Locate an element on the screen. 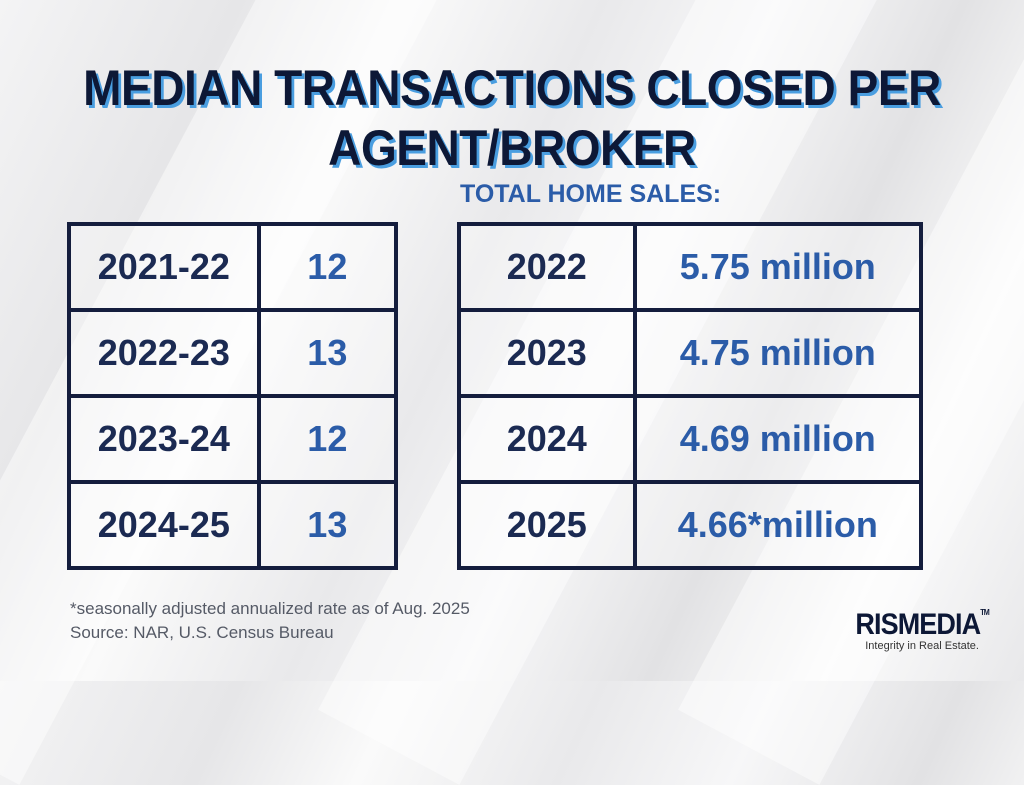 Image resolution: width=1024 pixels, height=785 pixels. table-row: 2023-24 12 is located at coordinates (233, 439).